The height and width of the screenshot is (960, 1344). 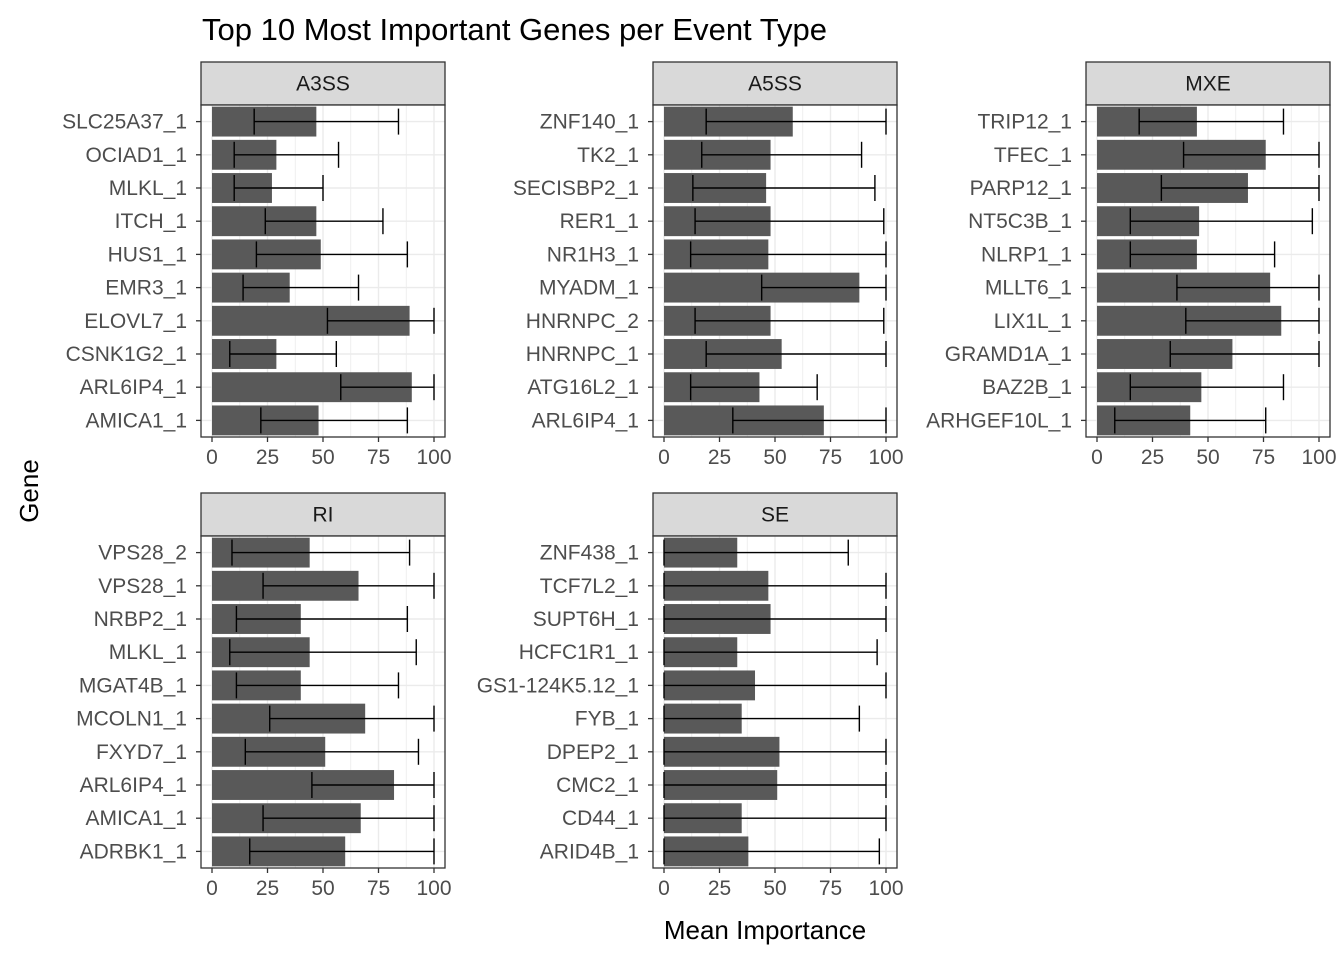 What do you see at coordinates (29, 491) in the screenshot?
I see `y-axis-title: Gene` at bounding box center [29, 491].